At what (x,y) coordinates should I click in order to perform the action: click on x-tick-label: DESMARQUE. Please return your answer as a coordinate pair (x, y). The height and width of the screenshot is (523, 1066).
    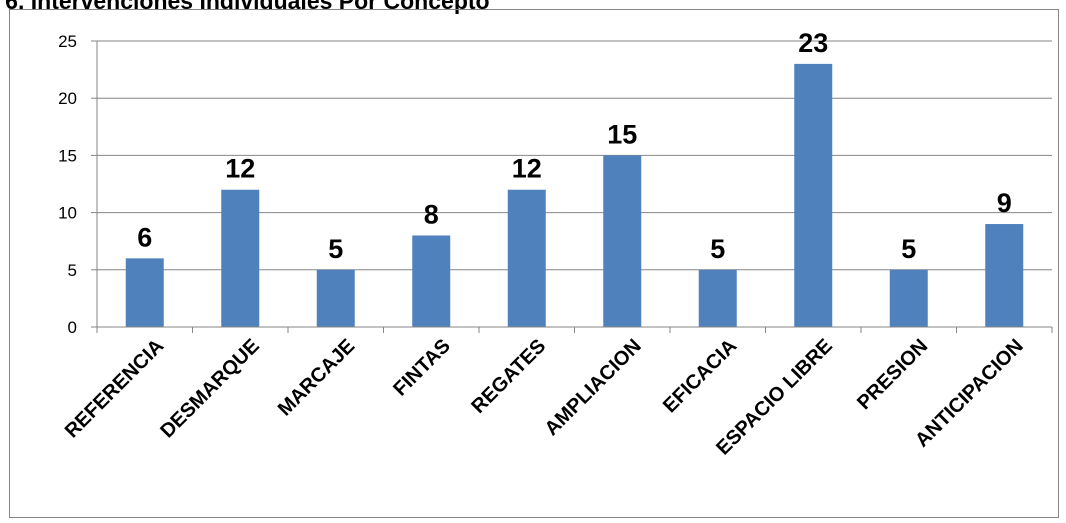
    Looking at the image, I should click on (209, 388).